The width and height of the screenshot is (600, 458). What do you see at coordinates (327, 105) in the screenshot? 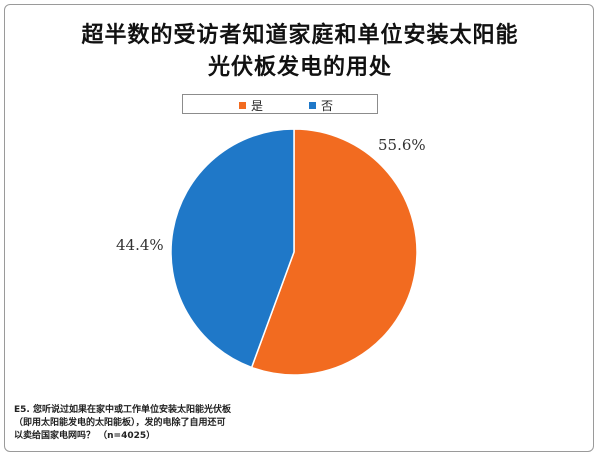
I see `legend-label-no: 否` at bounding box center [327, 105].